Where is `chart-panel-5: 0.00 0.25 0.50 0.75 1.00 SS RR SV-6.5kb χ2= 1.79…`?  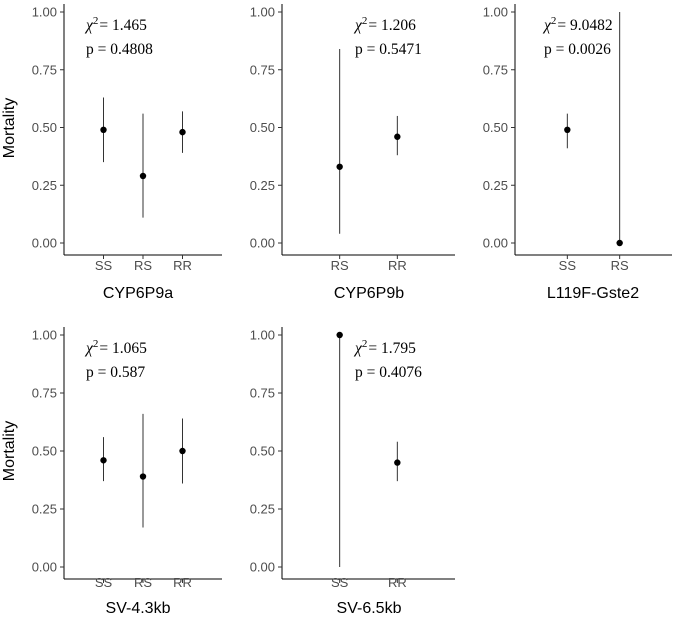
chart-panel-5: 0.00 0.25 0.50 0.75 1.00 SS RR SV-6.5kb χ2= 1.79… is located at coordinates (352, 472).